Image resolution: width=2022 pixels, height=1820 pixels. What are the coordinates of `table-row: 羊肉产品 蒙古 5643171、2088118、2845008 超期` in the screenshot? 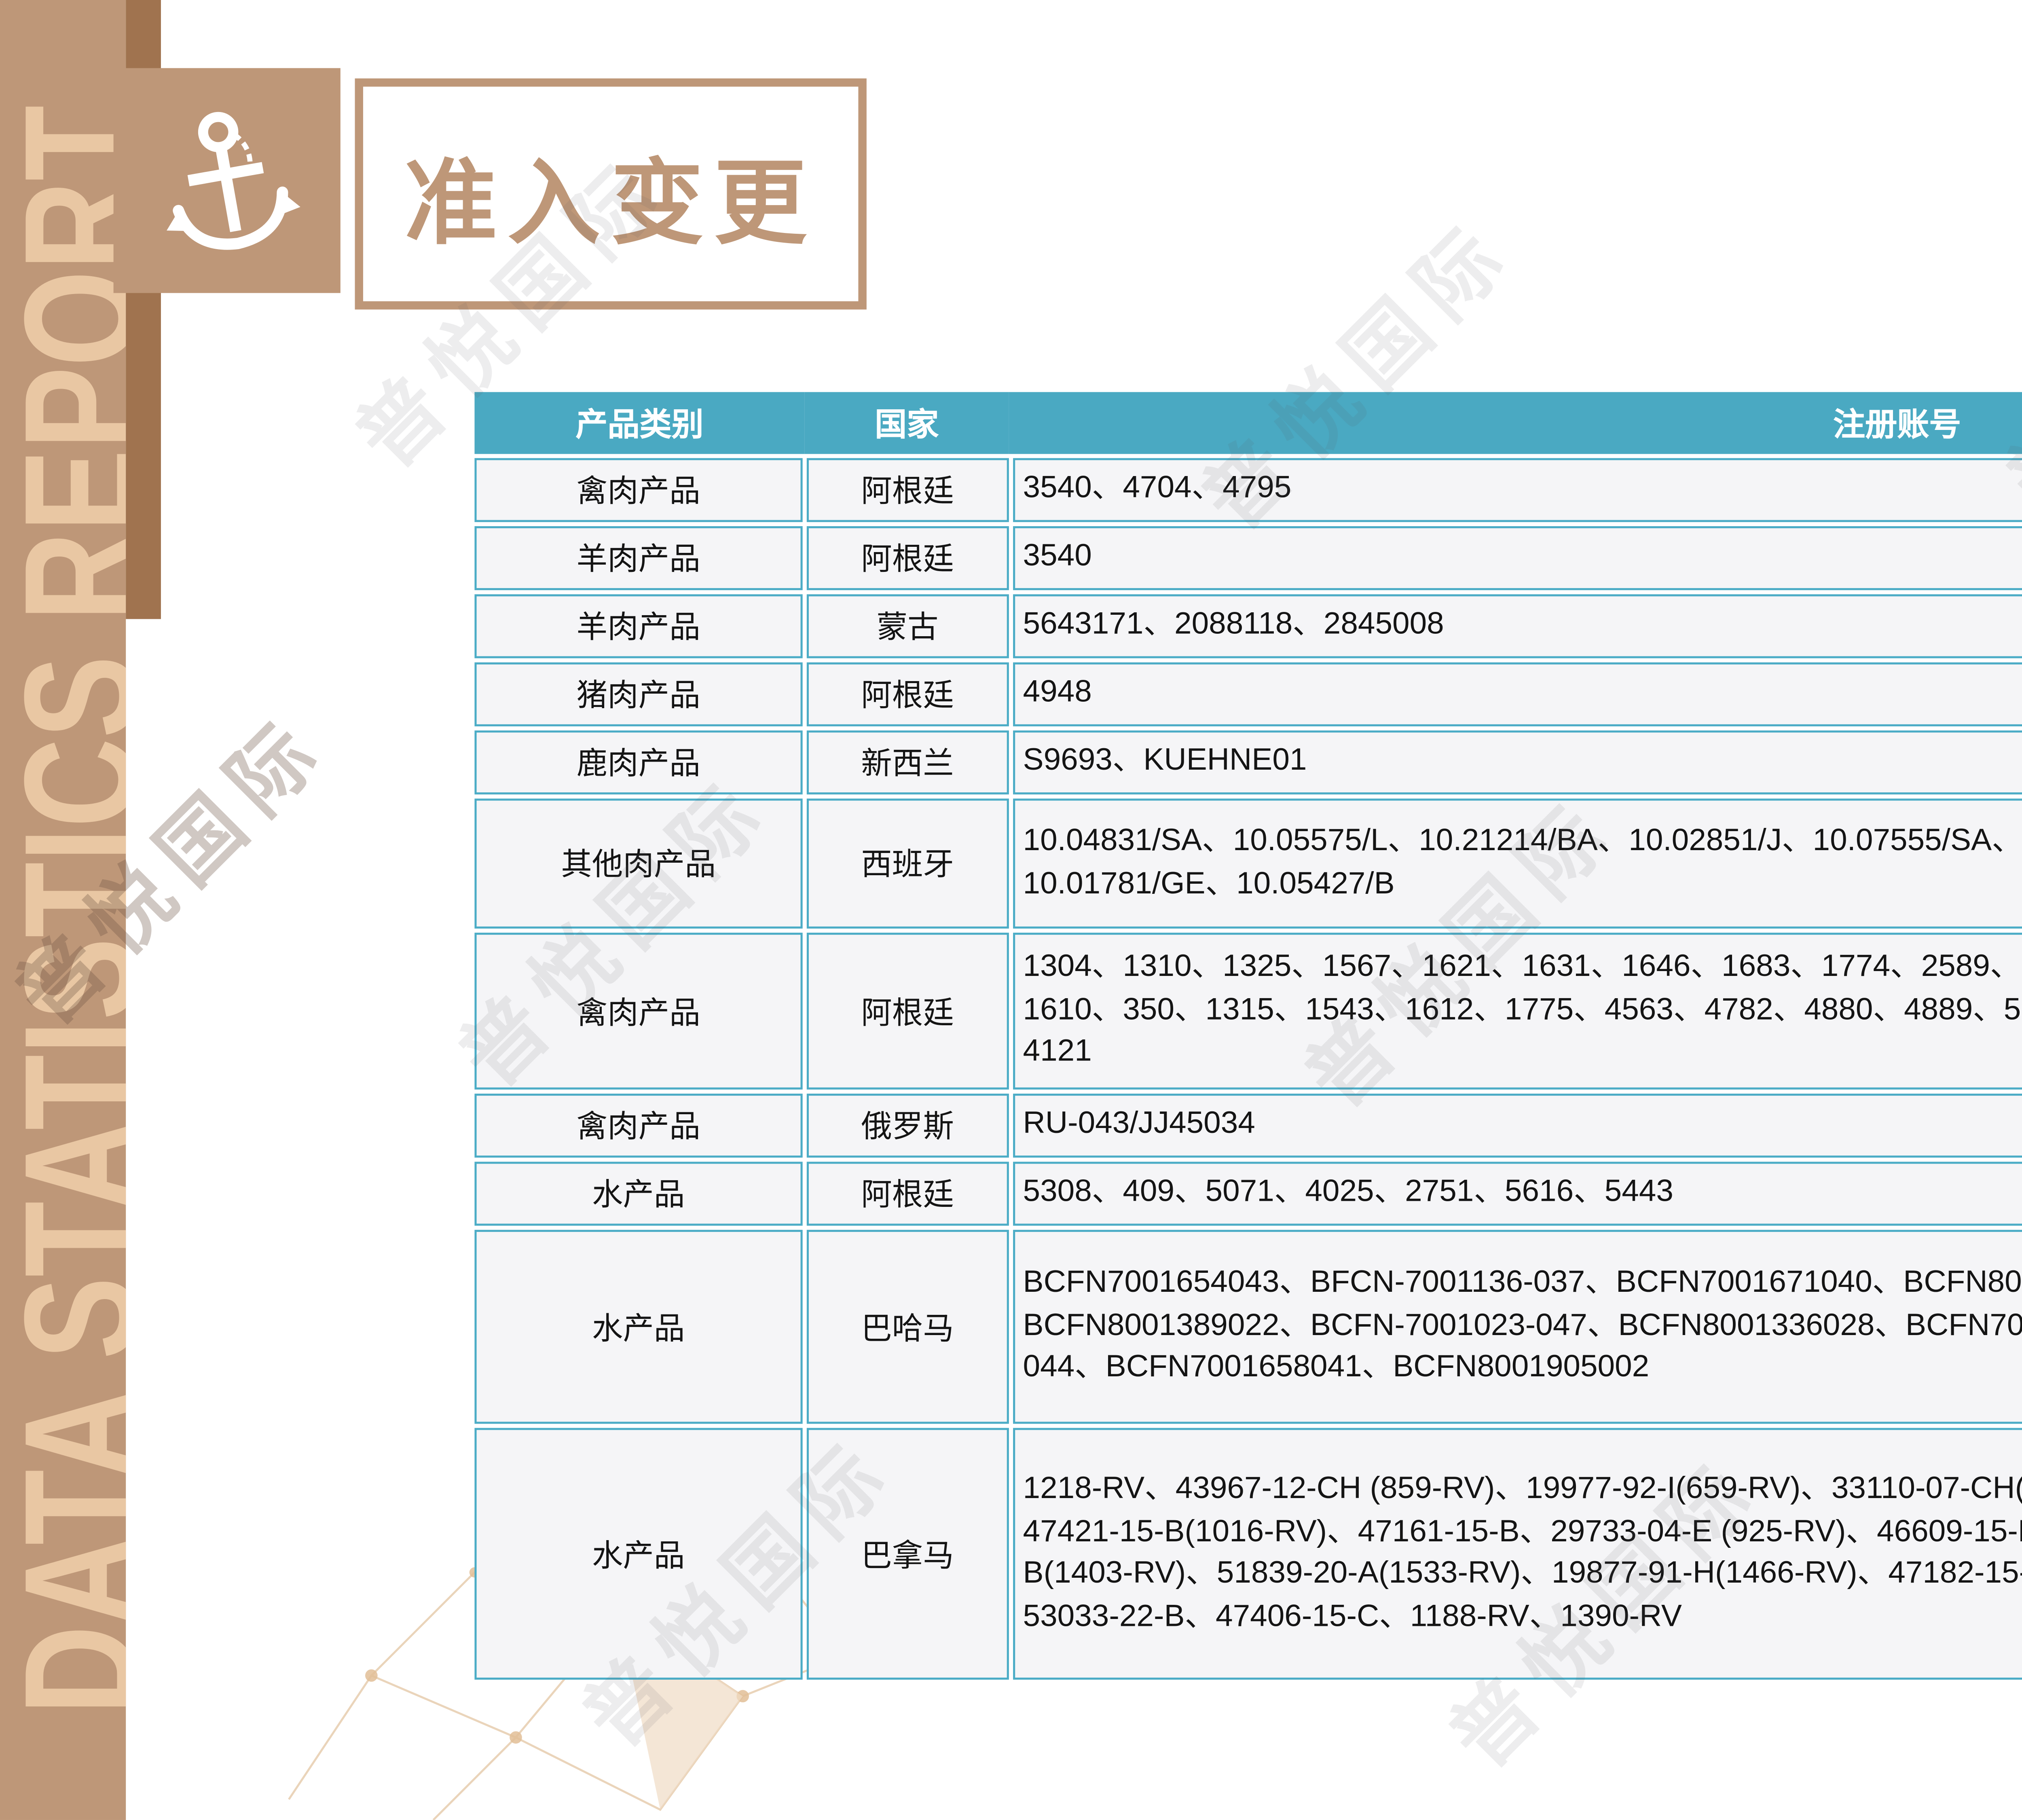 It's located at (1248, 626).